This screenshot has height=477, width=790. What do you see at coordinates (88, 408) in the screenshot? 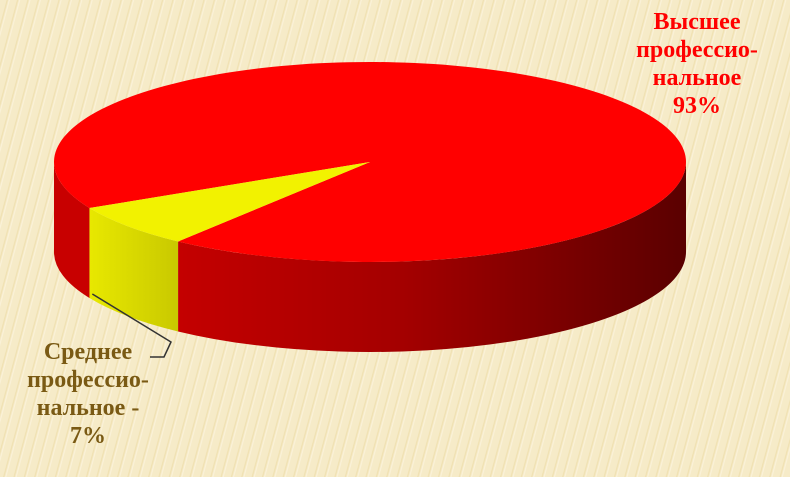
I see `slice-label-mid-line-3: нальное -` at bounding box center [88, 408].